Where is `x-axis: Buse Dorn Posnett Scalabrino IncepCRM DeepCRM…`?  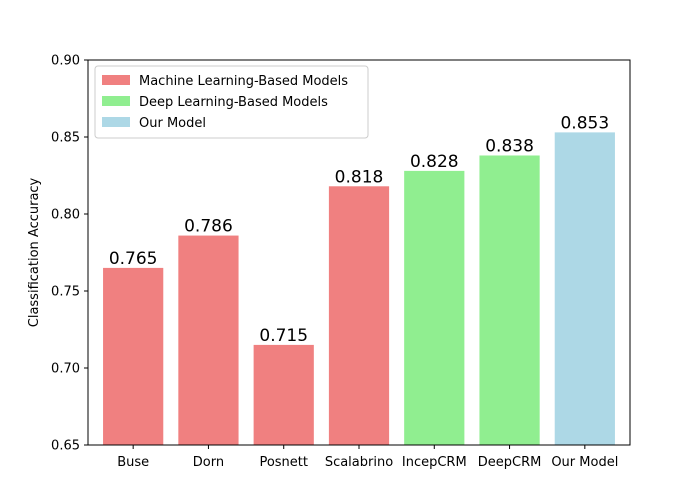 x-axis: Buse Dorn Posnett Scalabrino IncepCRM DeepCRM… is located at coordinates (367, 457).